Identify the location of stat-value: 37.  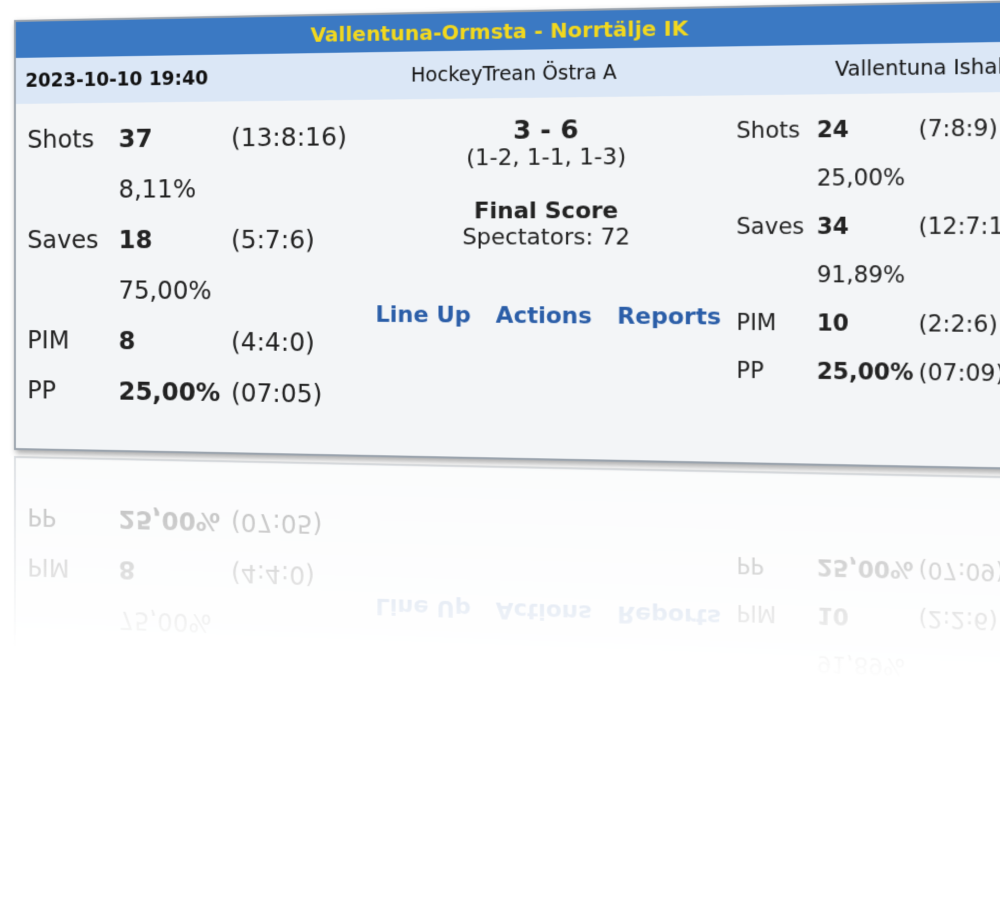
(135, 138).